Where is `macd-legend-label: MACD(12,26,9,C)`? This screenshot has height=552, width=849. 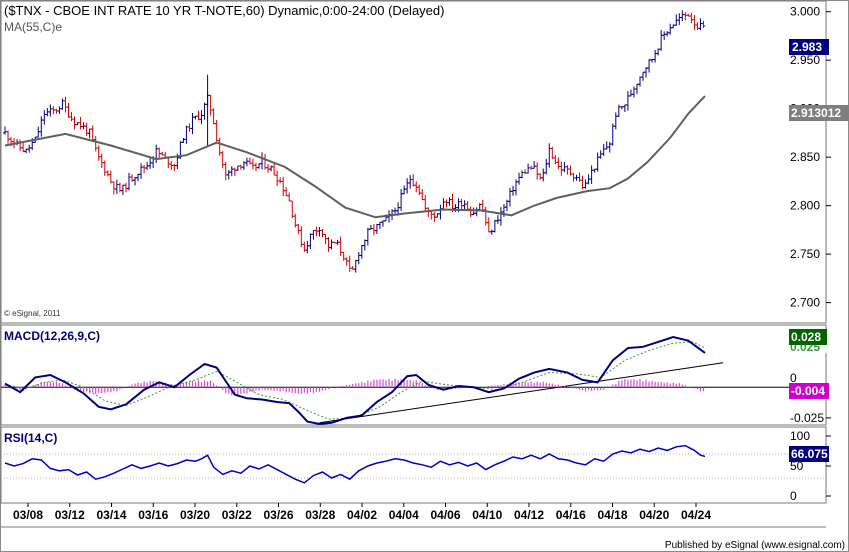
macd-legend-label: MACD(12,26,9,C) is located at coordinates (52, 336).